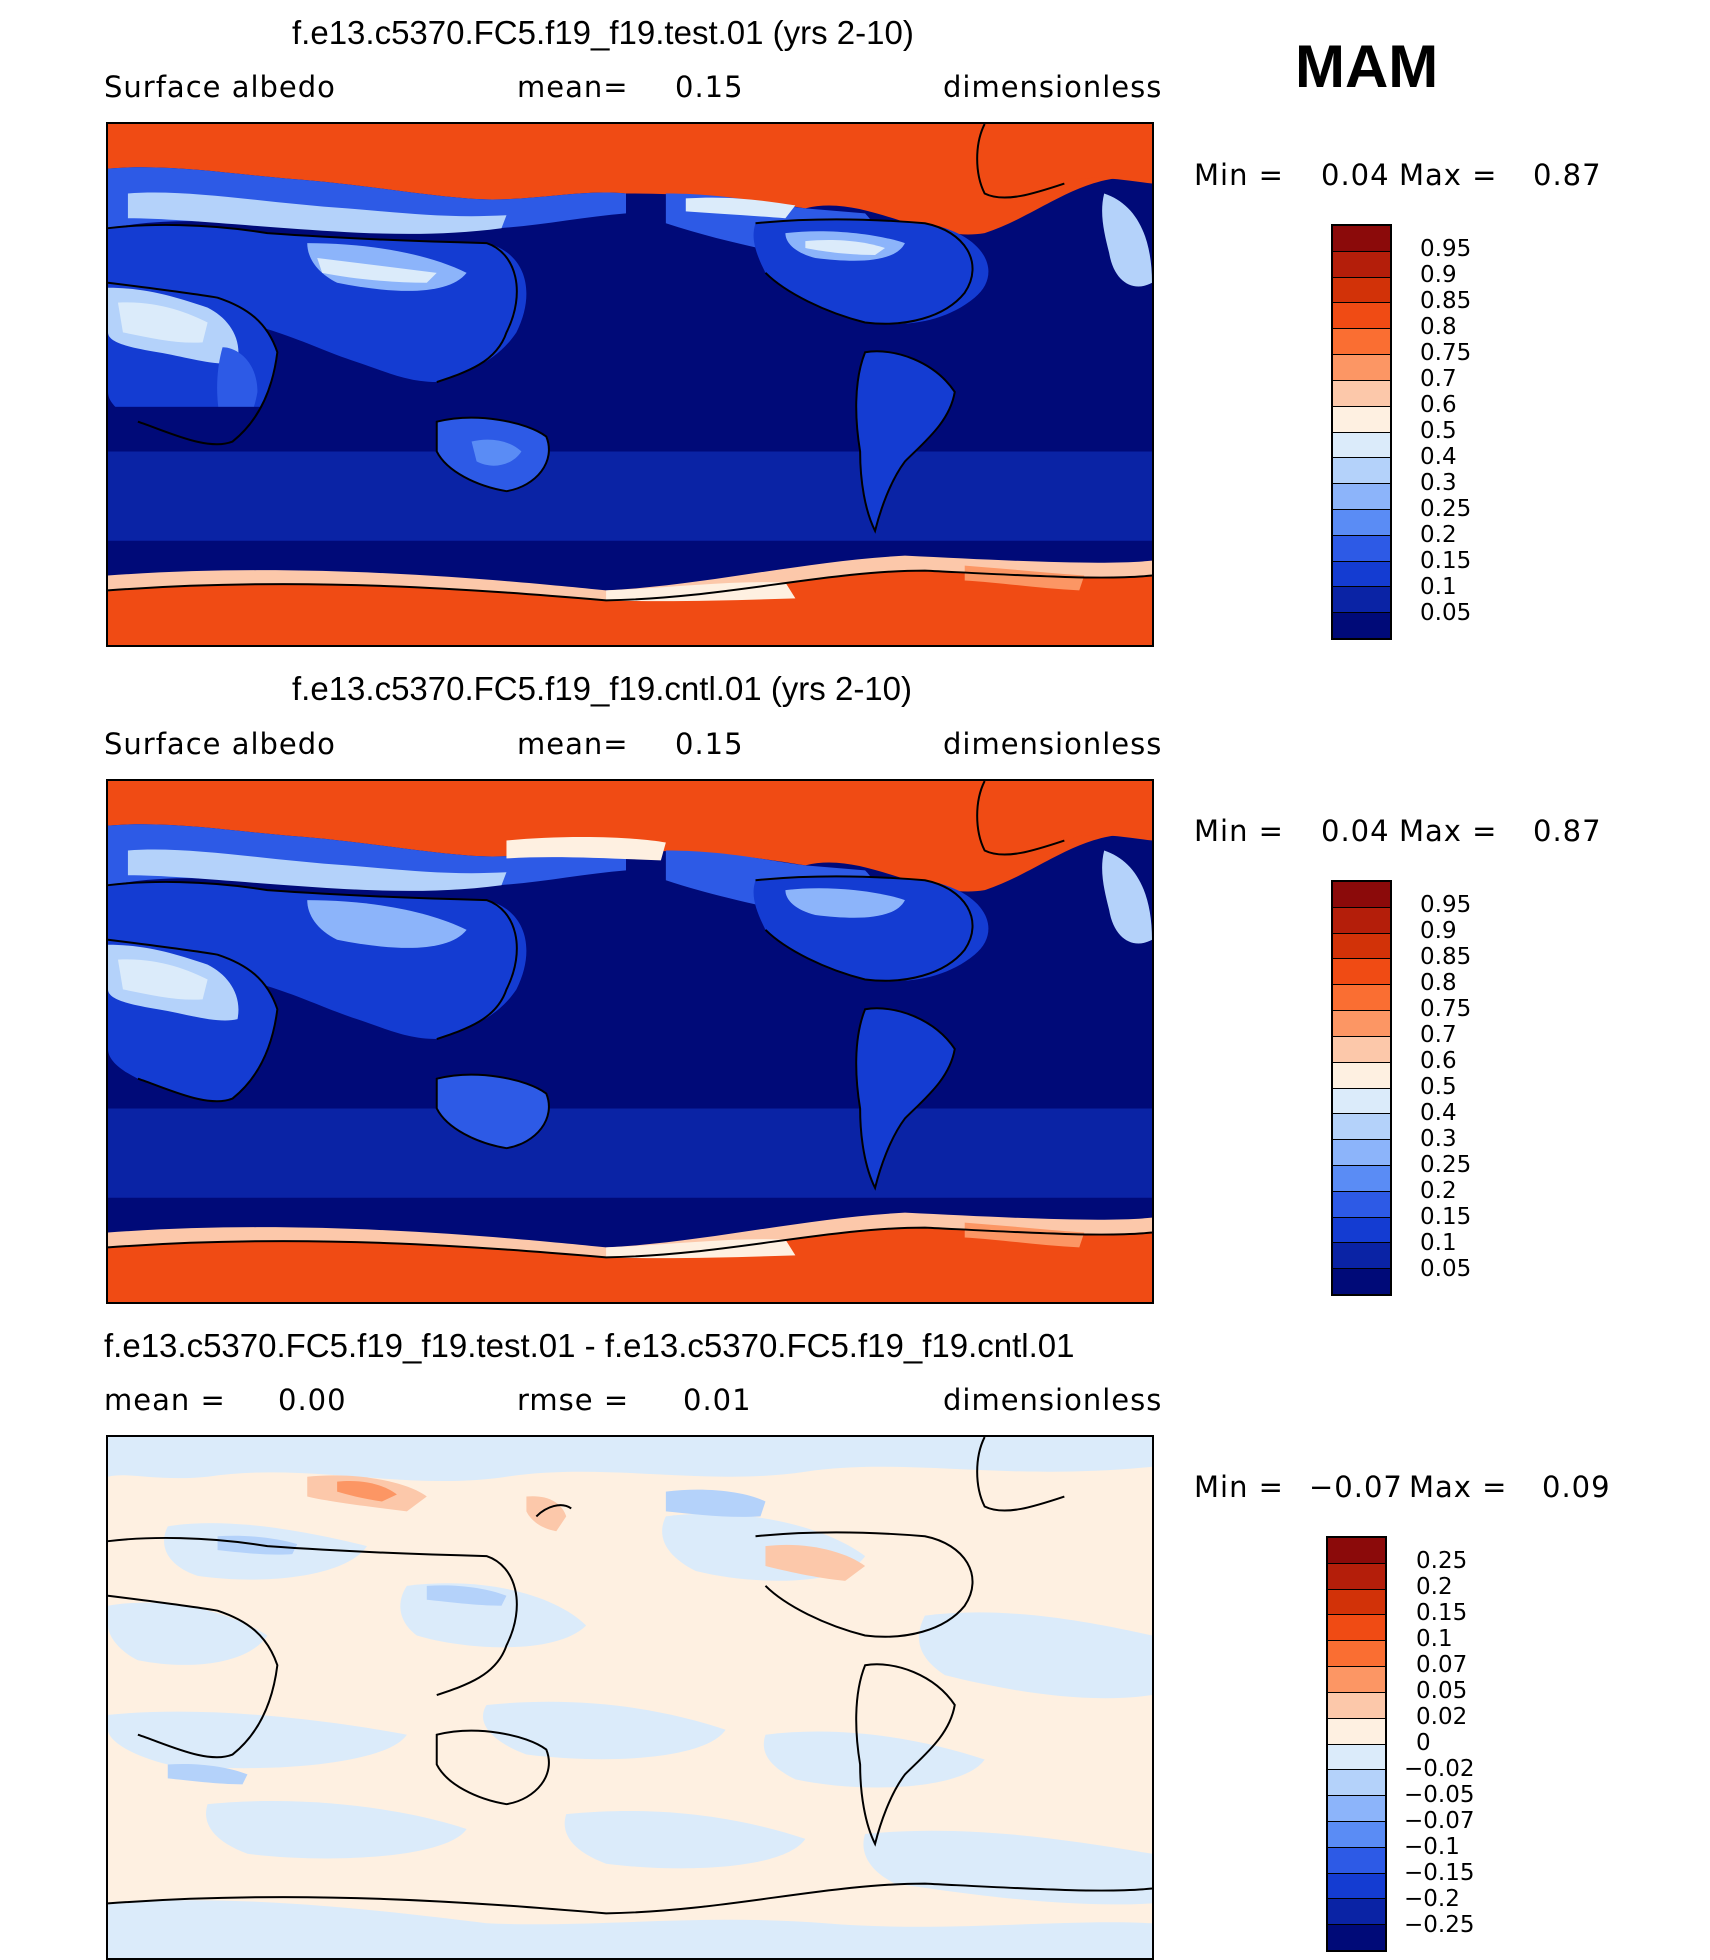 The width and height of the screenshot is (1710, 1960). Describe the element at coordinates (1458, 1487) in the screenshot. I see `panel-3-max-label: Max =` at that location.